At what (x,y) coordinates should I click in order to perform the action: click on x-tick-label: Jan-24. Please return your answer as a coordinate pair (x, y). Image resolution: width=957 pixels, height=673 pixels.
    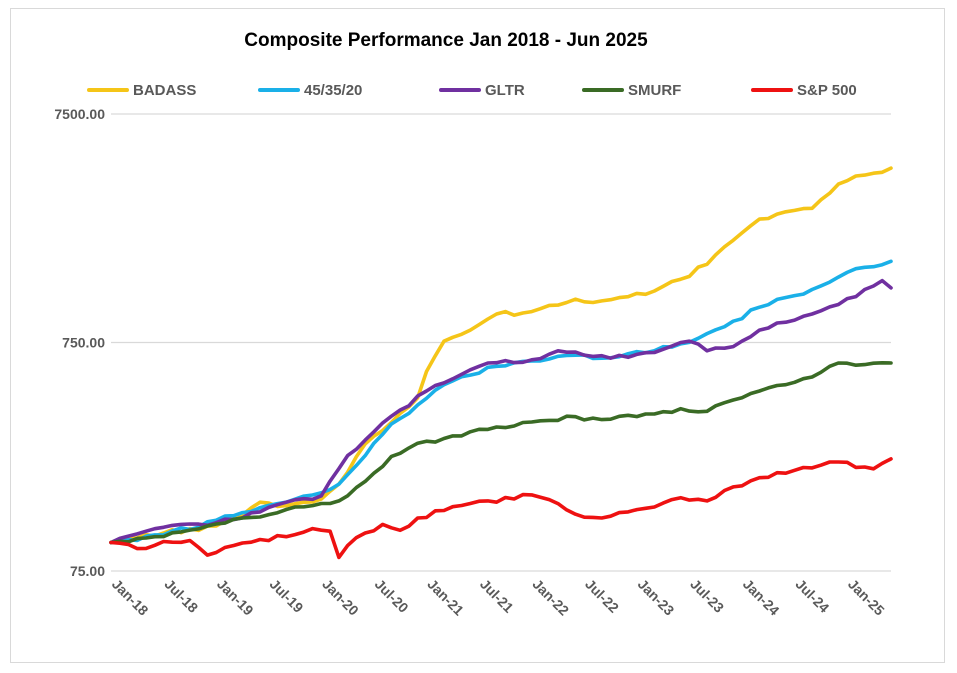
    Looking at the image, I should click on (761, 597).